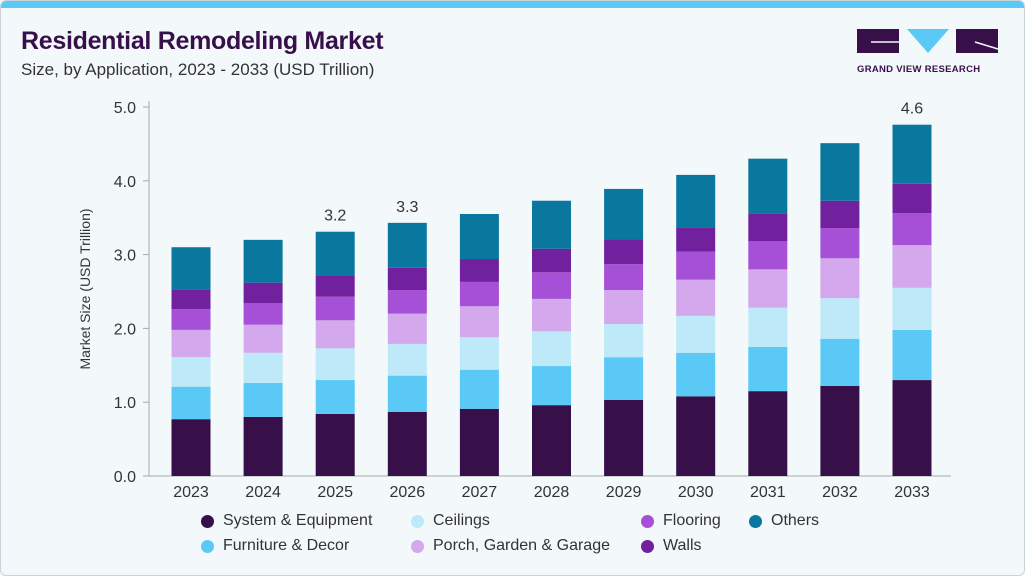 The image size is (1025, 576). I want to click on x-tick-label: 2023, so click(191, 492).